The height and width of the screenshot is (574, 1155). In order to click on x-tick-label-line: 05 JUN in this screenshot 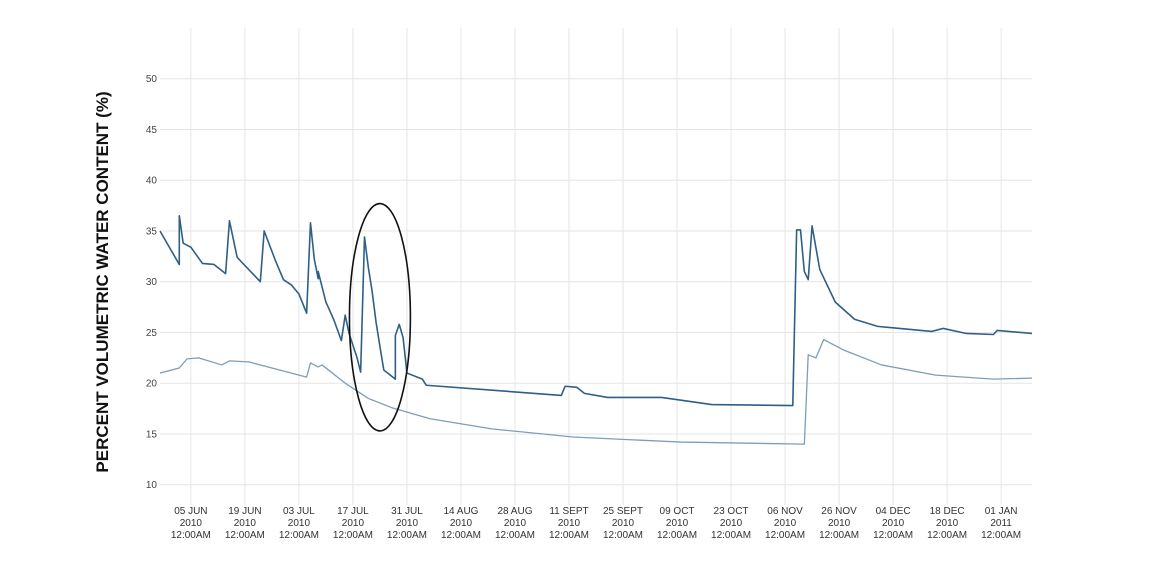, I will do `click(190, 511)`.